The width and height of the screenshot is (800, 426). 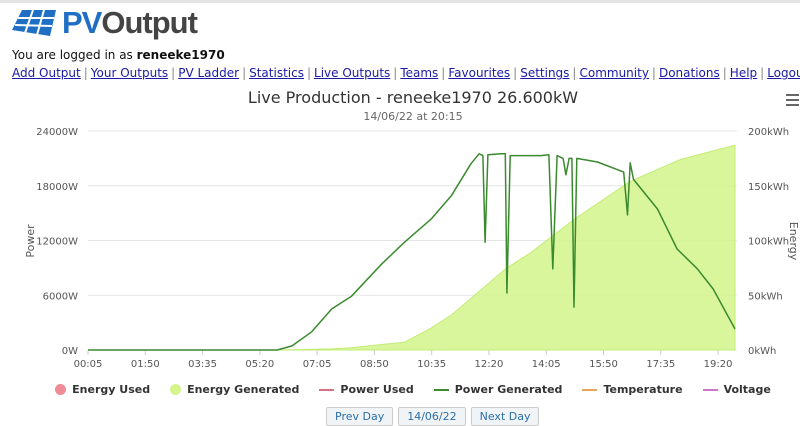 What do you see at coordinates (793, 241) in the screenshot?
I see `y2-axis-label: Energy` at bounding box center [793, 241].